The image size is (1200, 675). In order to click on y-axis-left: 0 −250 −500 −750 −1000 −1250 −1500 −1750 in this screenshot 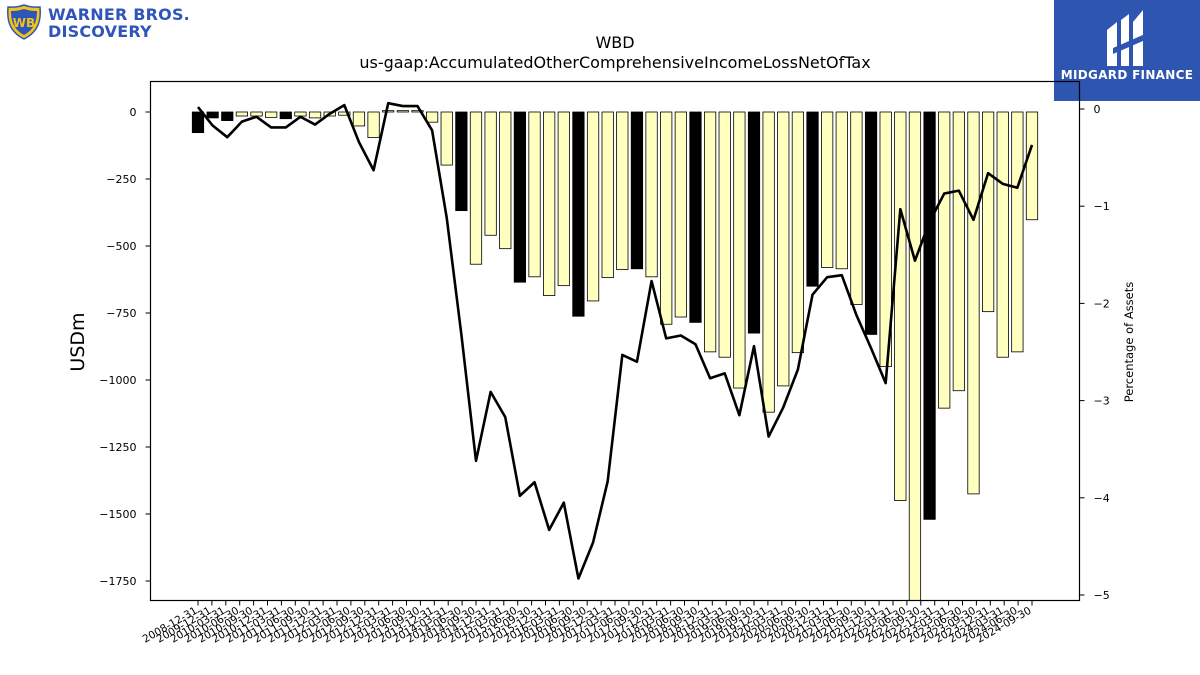, I will do `click(125, 347)`.